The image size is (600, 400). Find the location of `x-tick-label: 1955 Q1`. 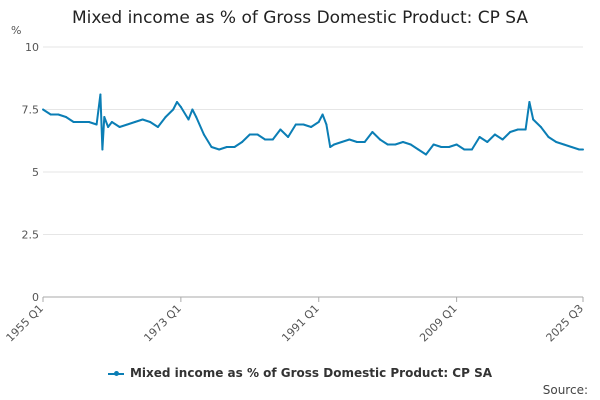

x-tick-label: 1955 Q1 is located at coordinates (25, 323).